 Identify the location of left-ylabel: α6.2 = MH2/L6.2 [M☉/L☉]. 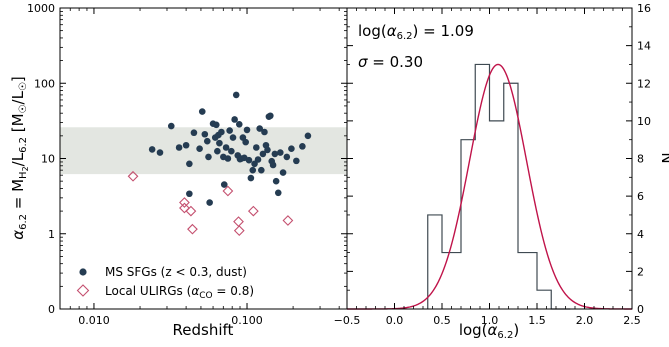
(19, 158).